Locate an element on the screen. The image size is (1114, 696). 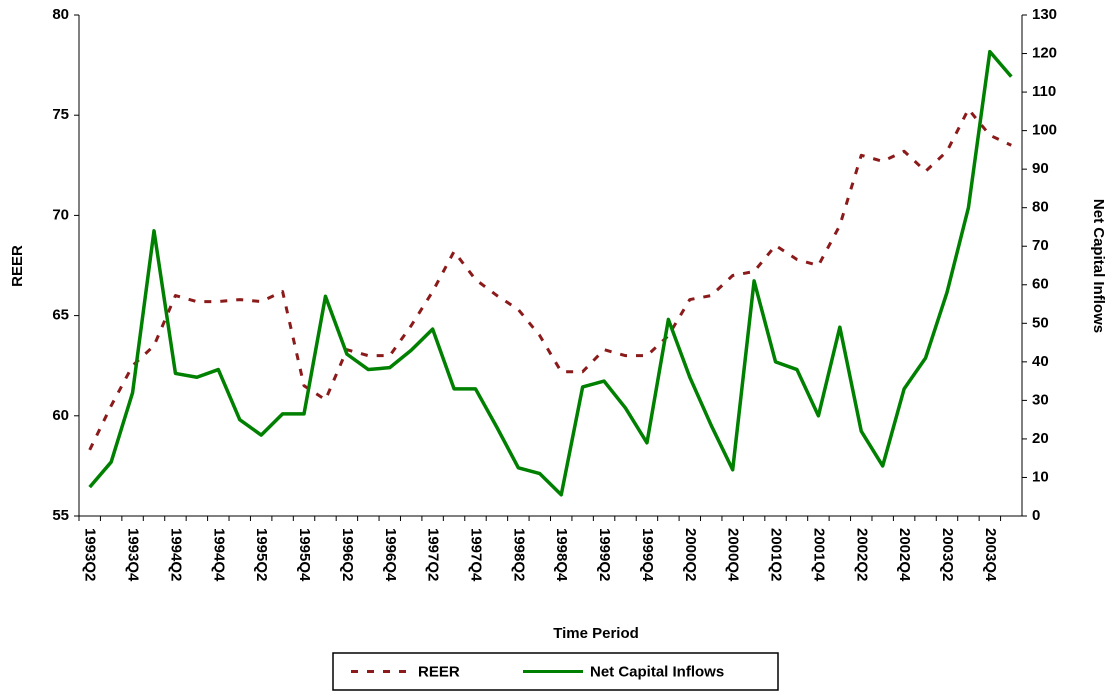
y-tick-label: 80 is located at coordinates (60, 14).